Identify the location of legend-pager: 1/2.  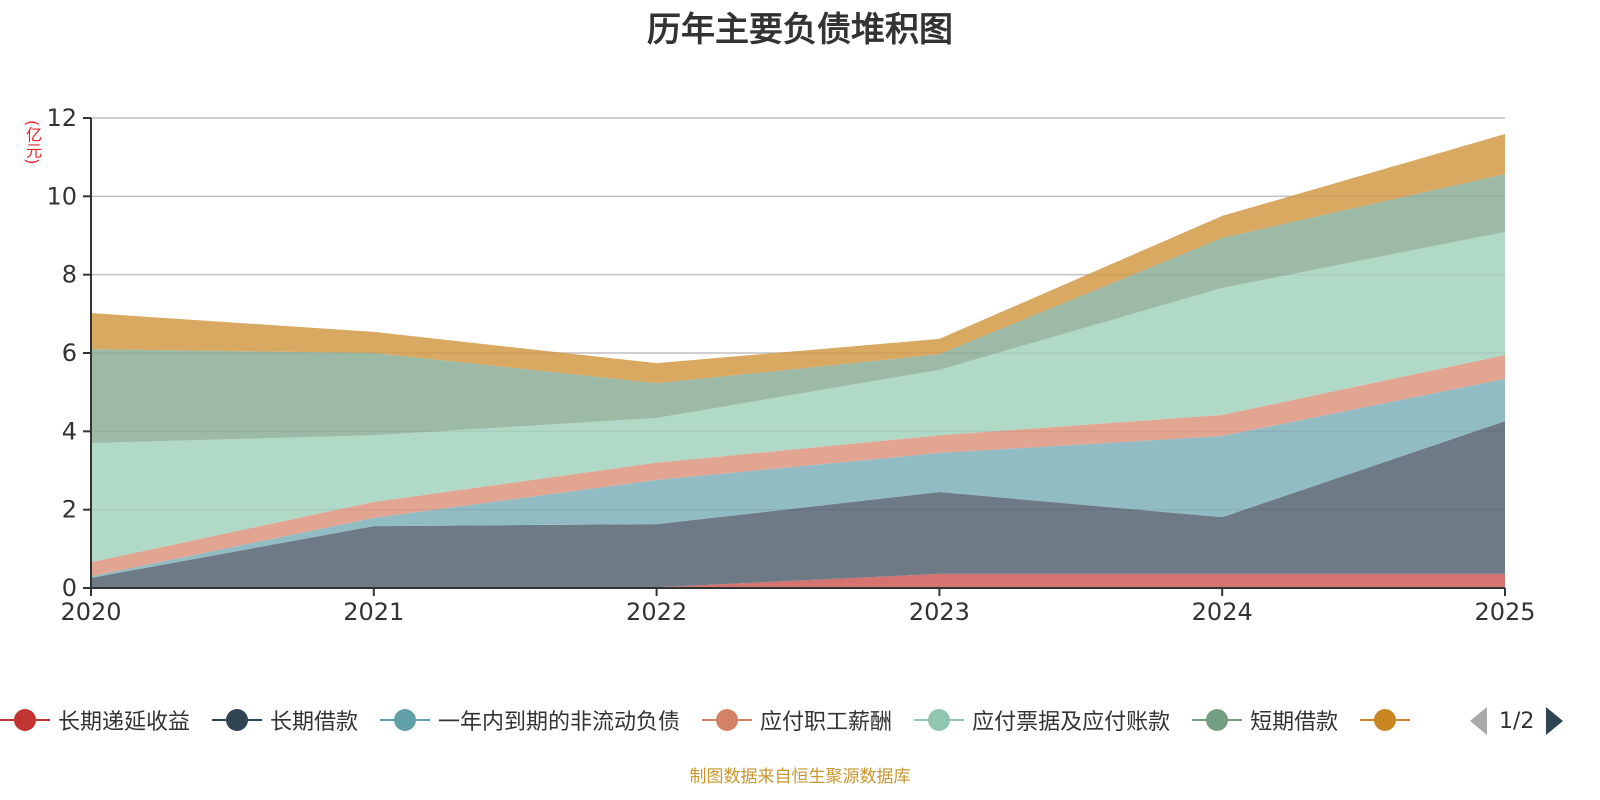
(1517, 721).